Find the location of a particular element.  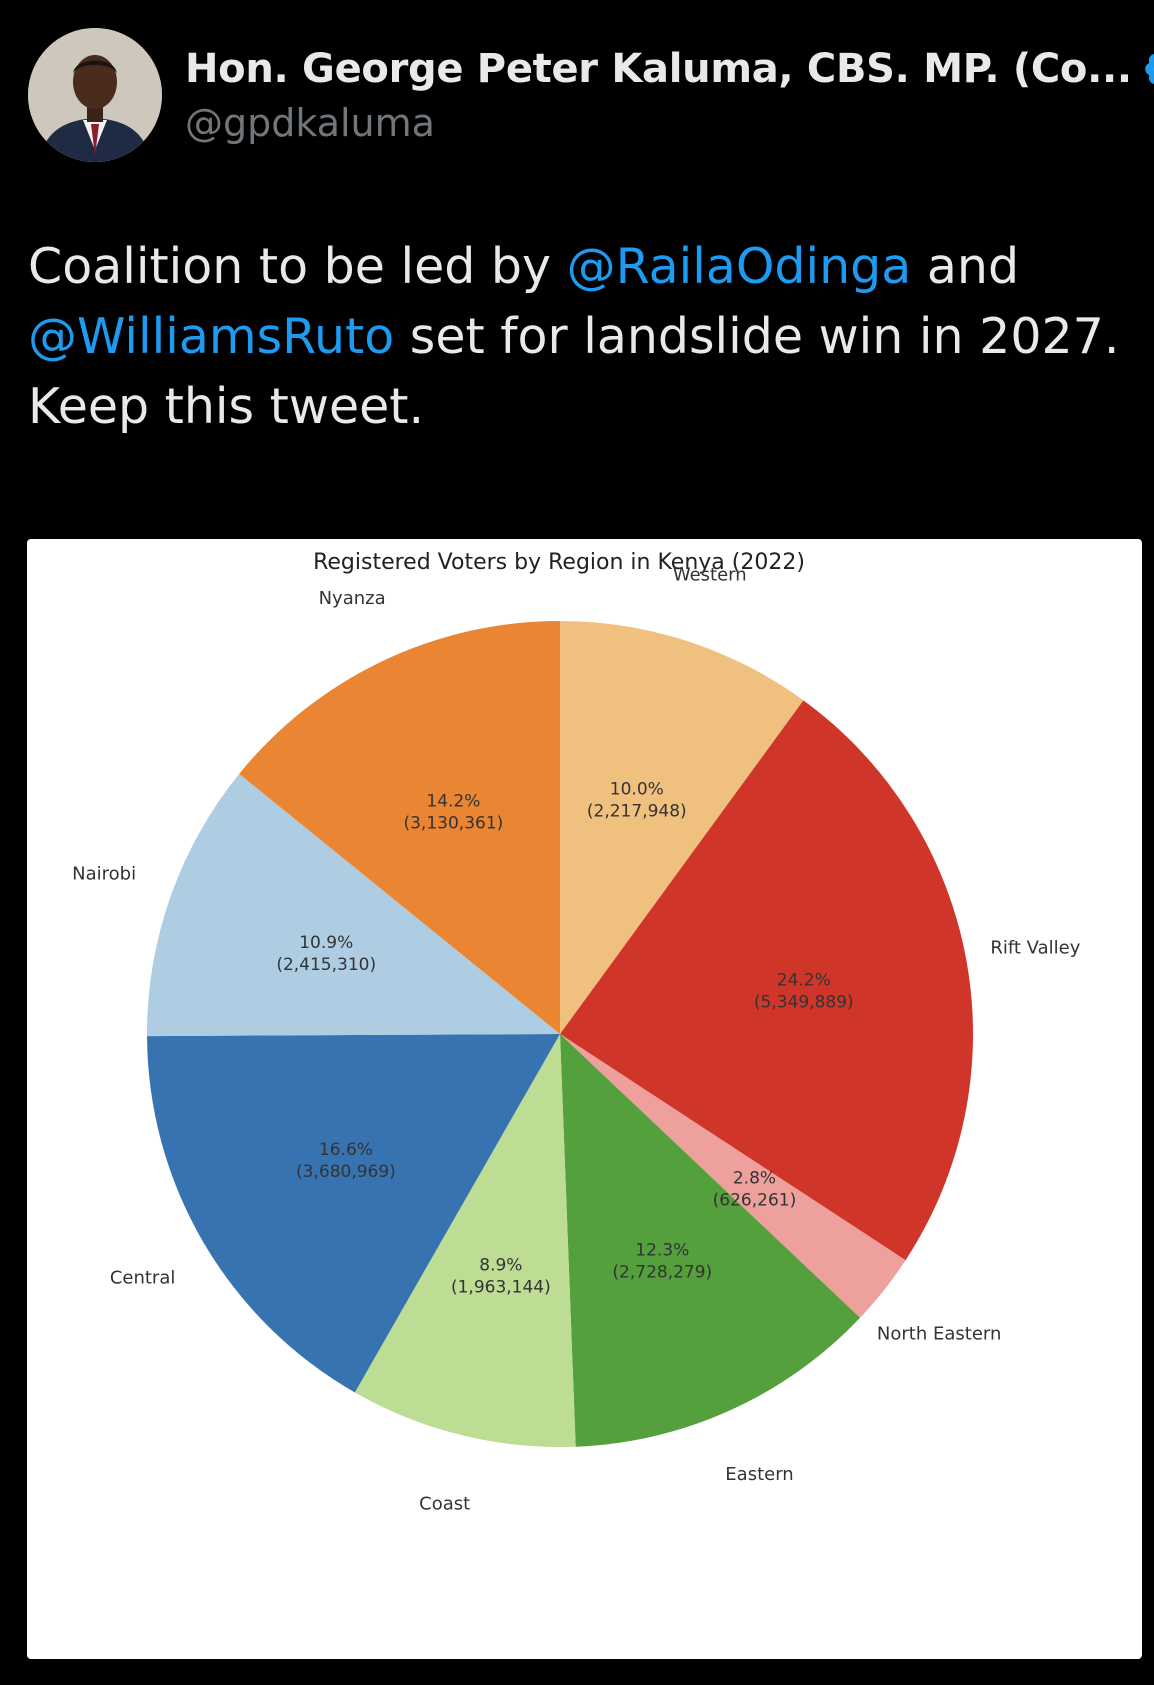

slice-percent-label: 10.0% is located at coordinates (637, 789).